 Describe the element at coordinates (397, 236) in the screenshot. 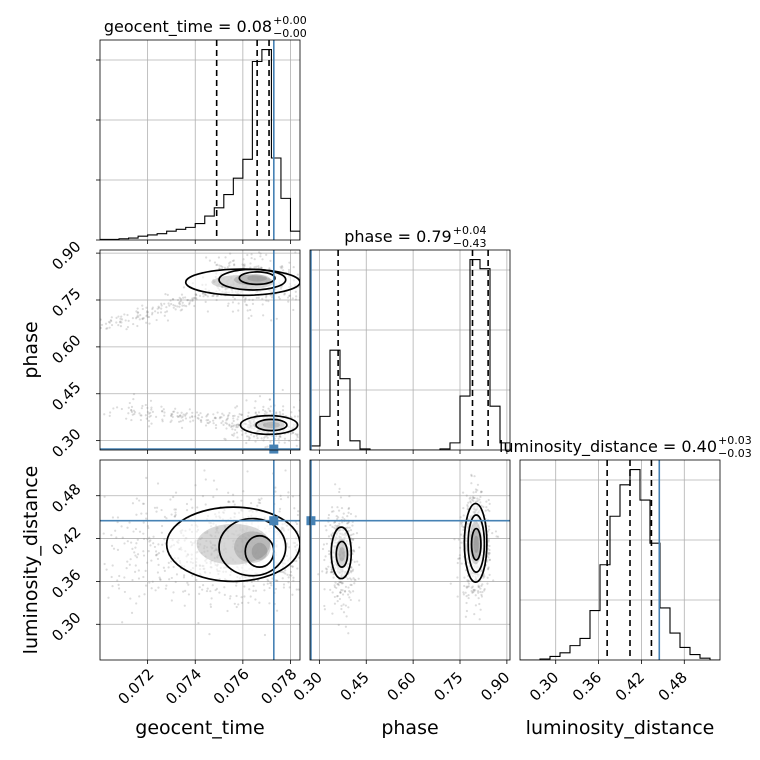

I see `panel-title-phase: phase = 0.79` at that location.